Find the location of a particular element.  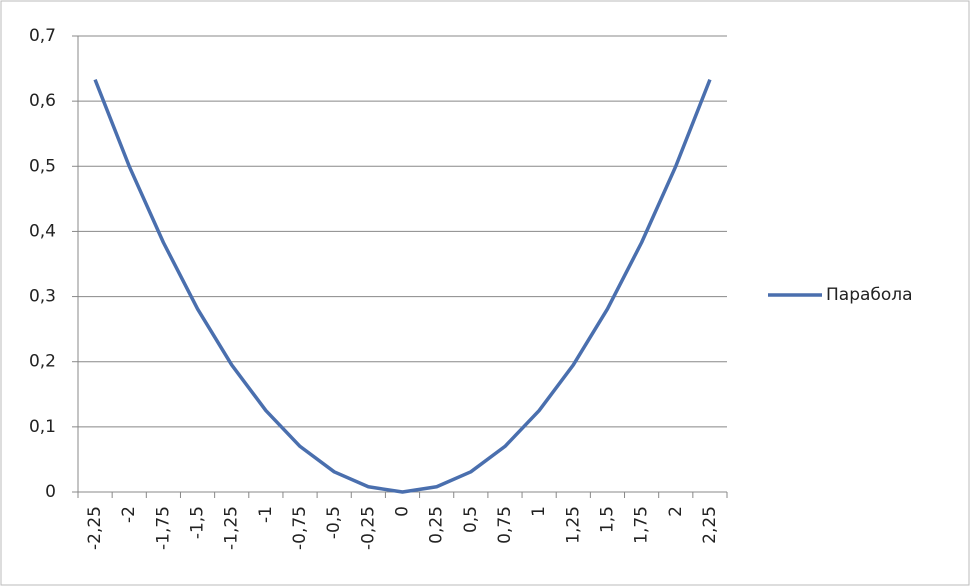

x-tick-label: 0 is located at coordinates (403, 511).